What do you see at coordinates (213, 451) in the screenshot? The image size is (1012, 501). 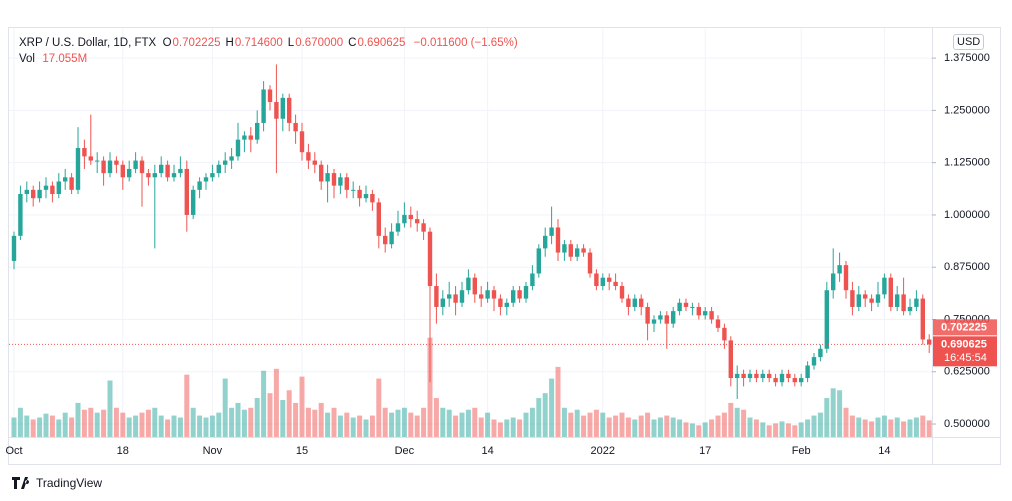 I see `x-tick-label: Nov` at bounding box center [213, 451].